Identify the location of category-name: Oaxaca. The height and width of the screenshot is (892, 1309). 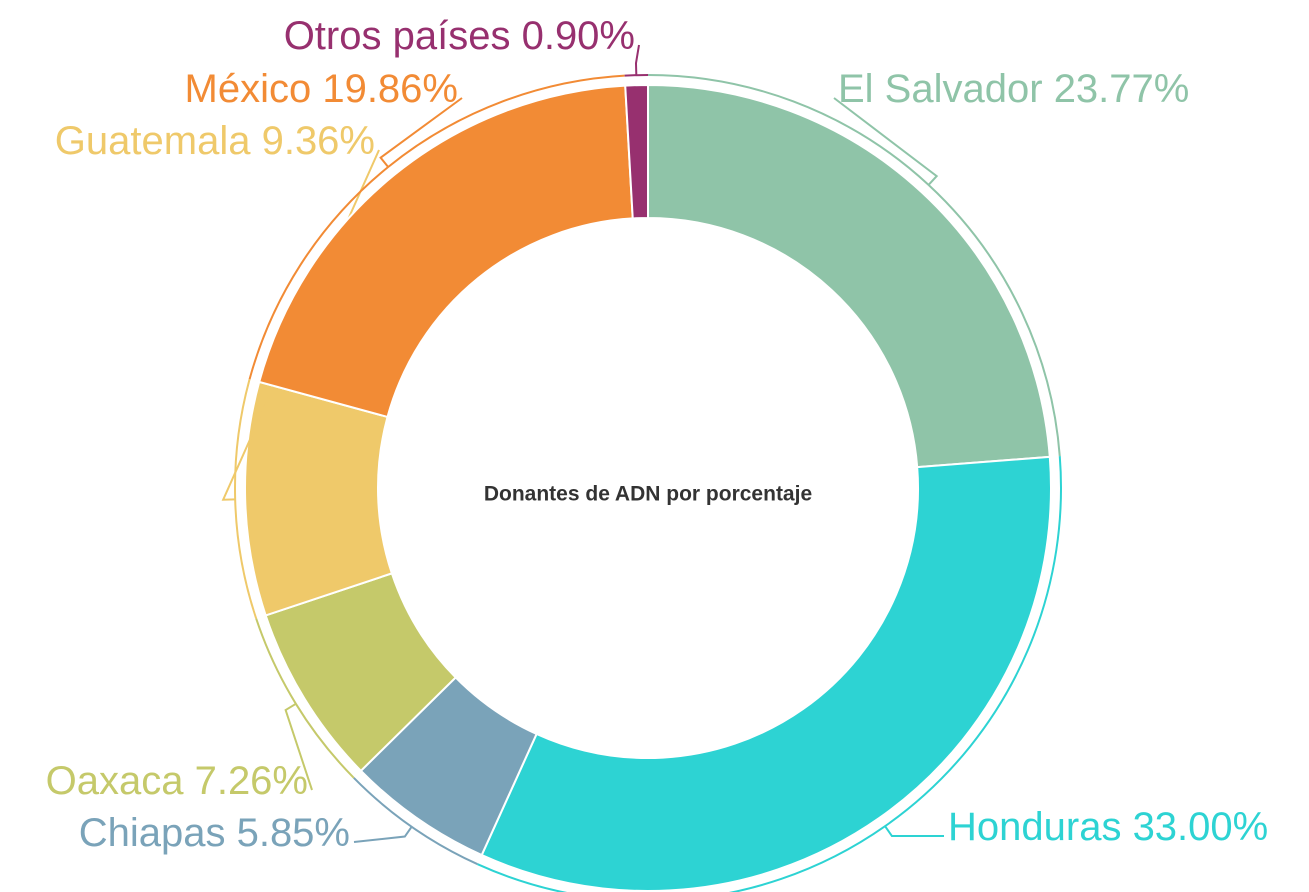
(115, 781).